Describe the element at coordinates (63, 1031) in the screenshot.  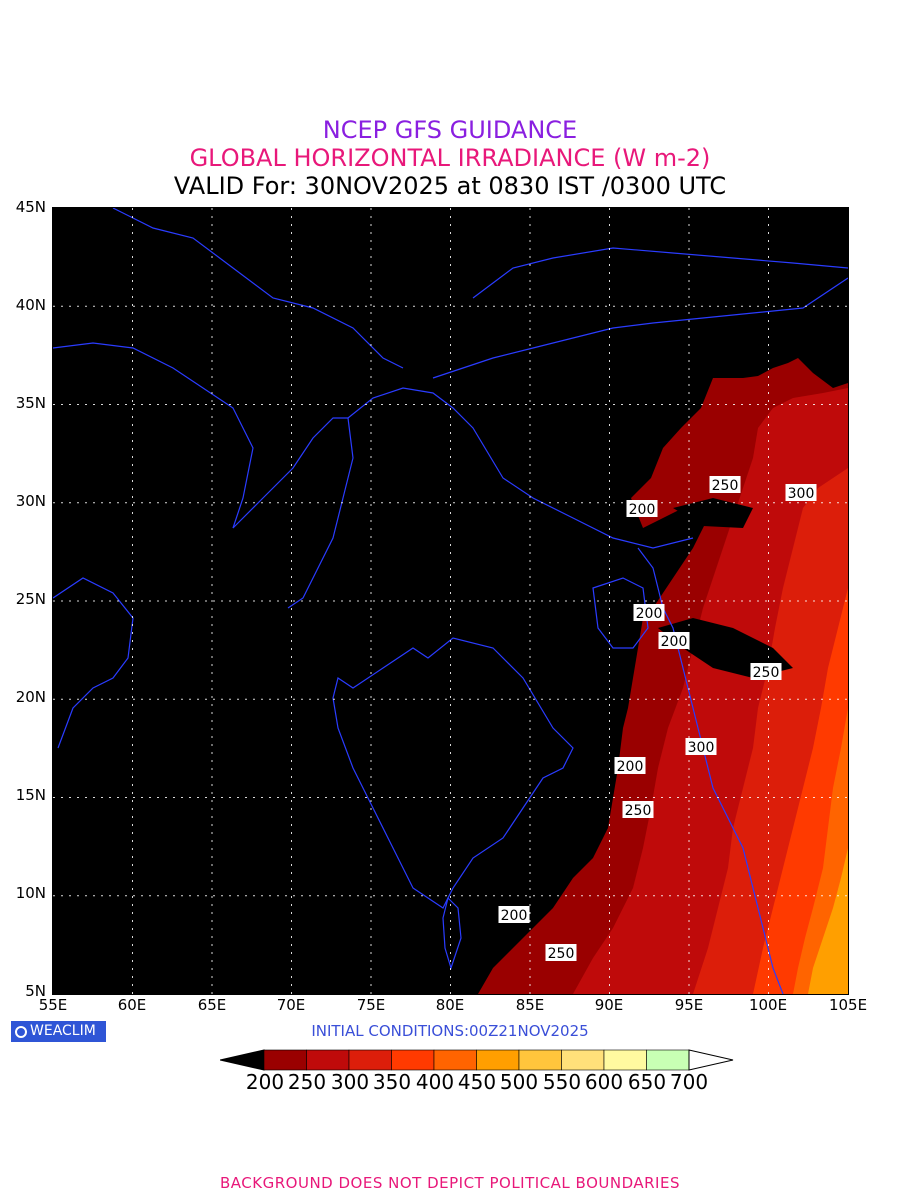
I see `logo-text: WEACLIM` at that location.